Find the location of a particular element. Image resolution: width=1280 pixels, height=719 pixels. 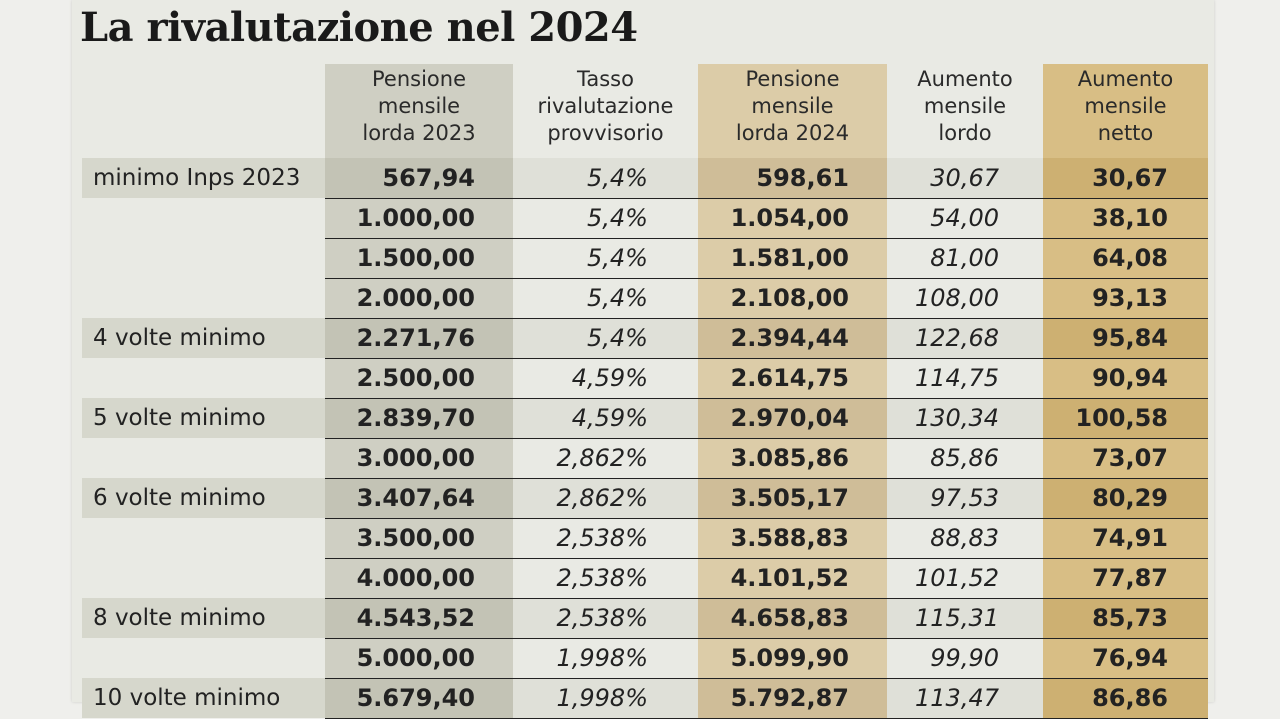

cell-lorda2023: 1.500,00 is located at coordinates (419, 258).